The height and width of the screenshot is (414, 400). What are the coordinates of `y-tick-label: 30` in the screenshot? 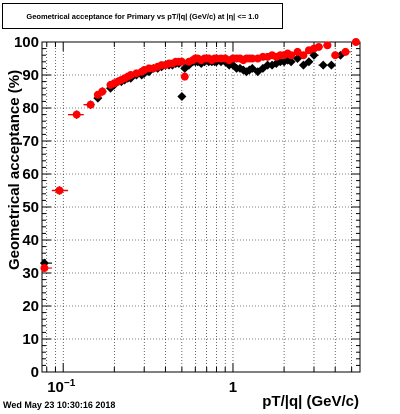 It's located at (30, 273).